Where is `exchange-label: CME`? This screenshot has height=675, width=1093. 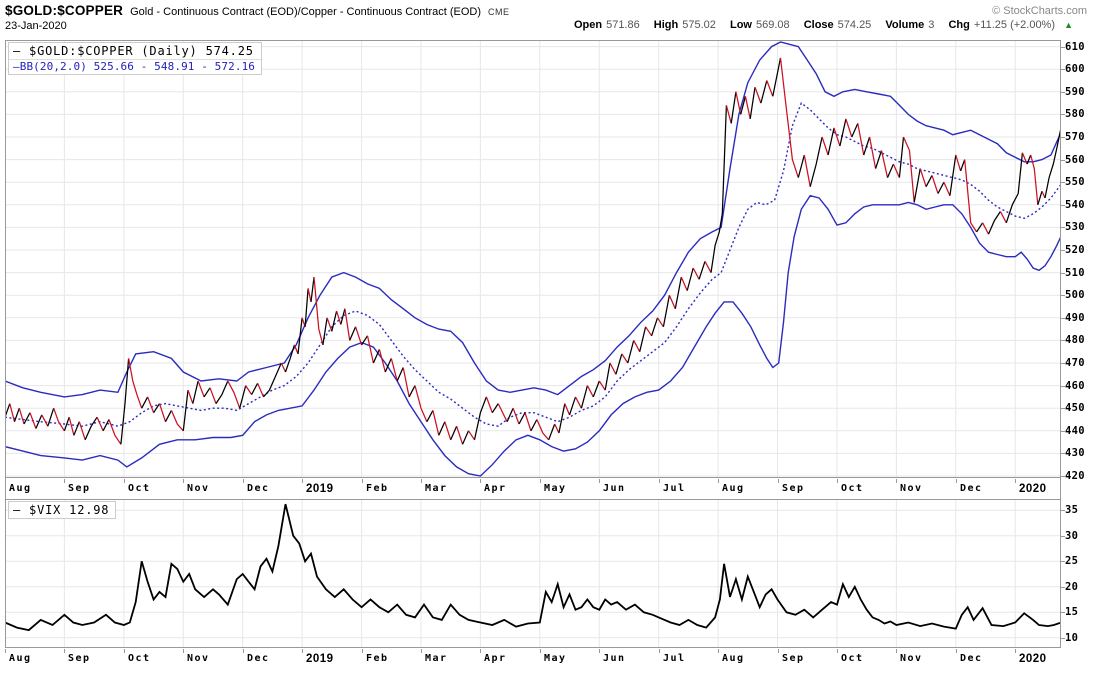
exchange-label: CME is located at coordinates (499, 12).